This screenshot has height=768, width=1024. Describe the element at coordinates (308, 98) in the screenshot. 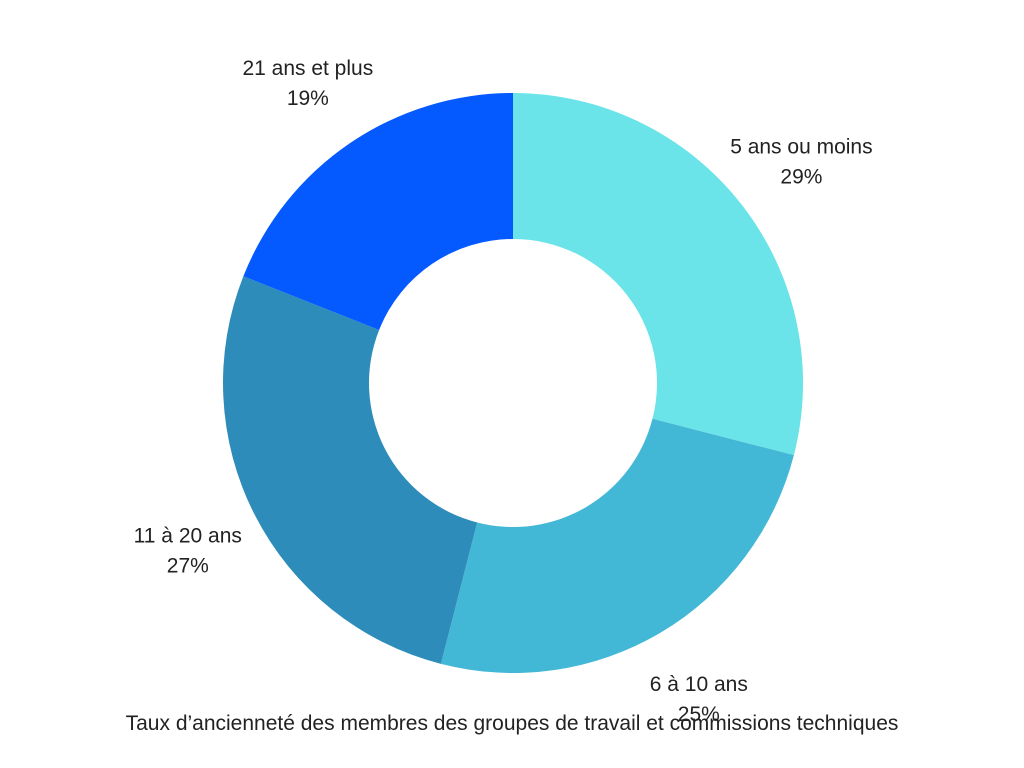

I see `slice-value-label: 19%` at that location.